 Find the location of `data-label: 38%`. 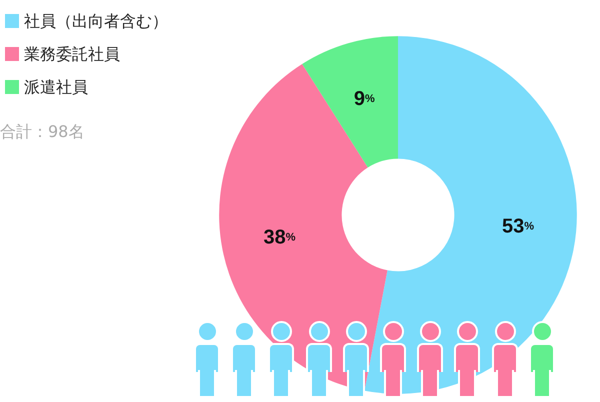

data-label: 38% is located at coordinates (280, 237).